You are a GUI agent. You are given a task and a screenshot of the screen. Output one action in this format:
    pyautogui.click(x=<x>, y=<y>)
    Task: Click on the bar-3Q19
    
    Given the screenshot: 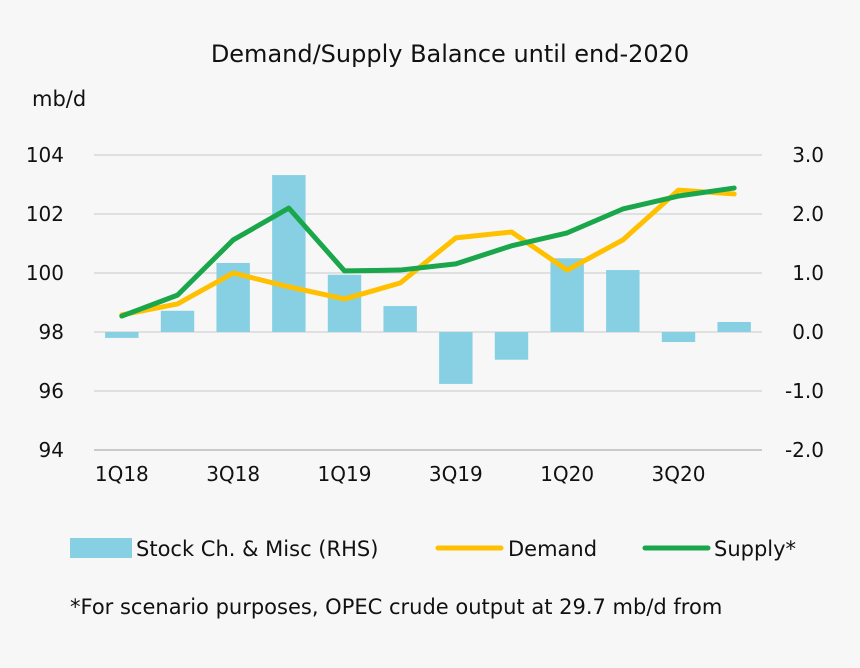 What is the action you would take?
    pyautogui.click(x=456, y=358)
    